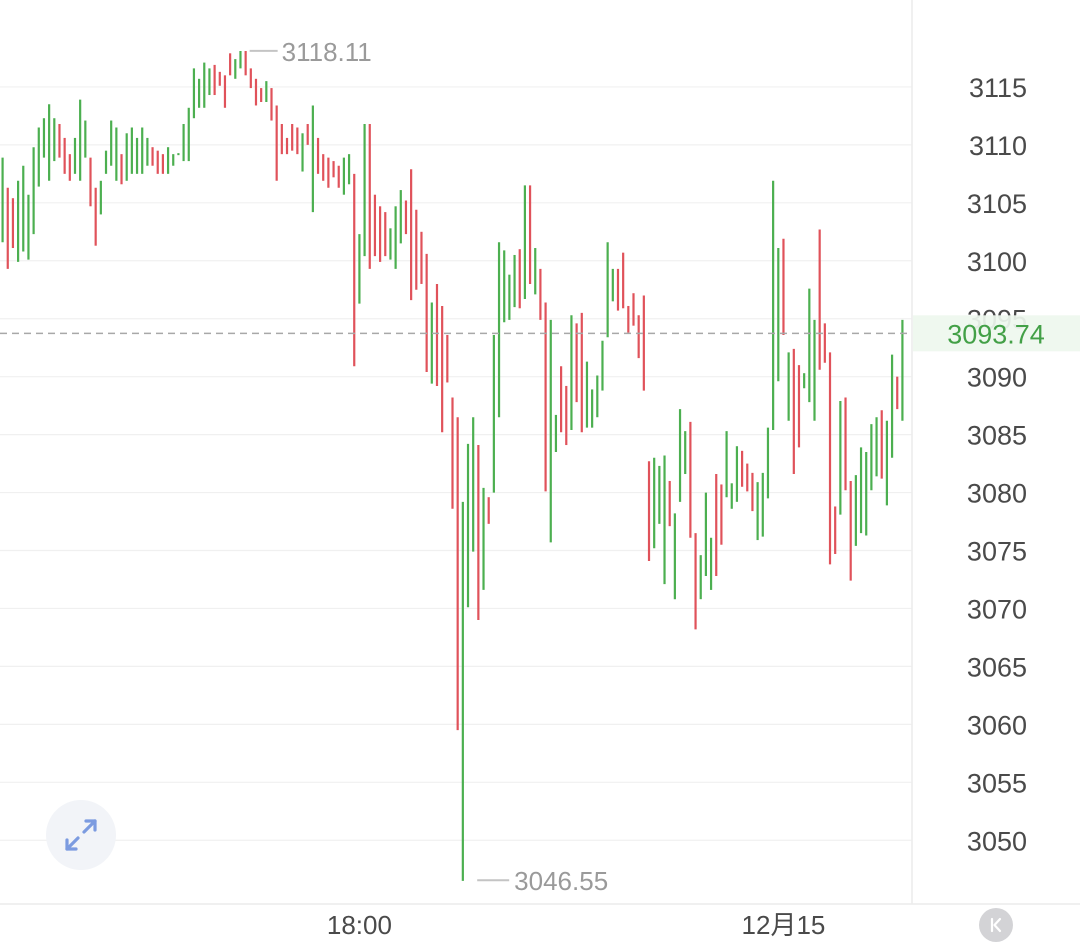  What do you see at coordinates (997, 609) in the screenshot?
I see `y-tick-label: 3070` at bounding box center [997, 609].